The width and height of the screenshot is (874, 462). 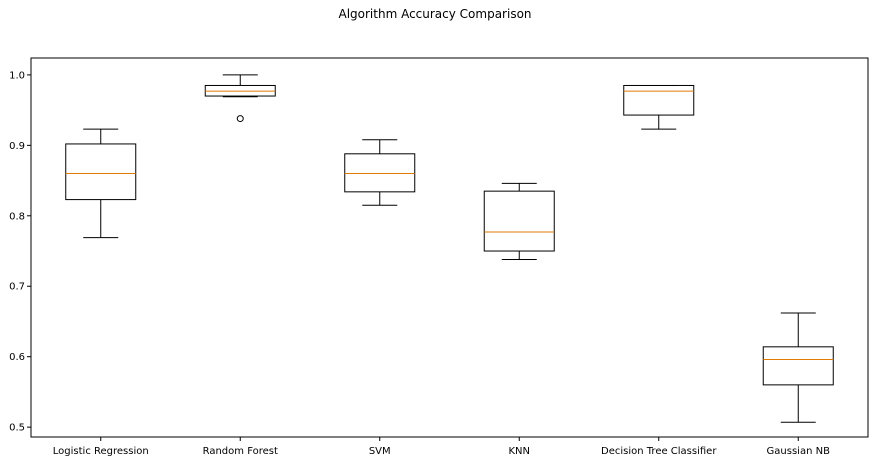 What do you see at coordinates (17, 287) in the screenshot?
I see `y-tick-label: 0.7` at bounding box center [17, 287].